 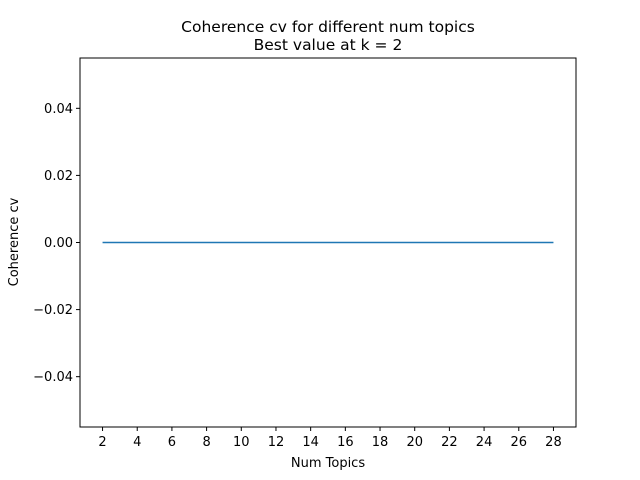 I want to click on x-tick-label: 22, so click(x=449, y=442).